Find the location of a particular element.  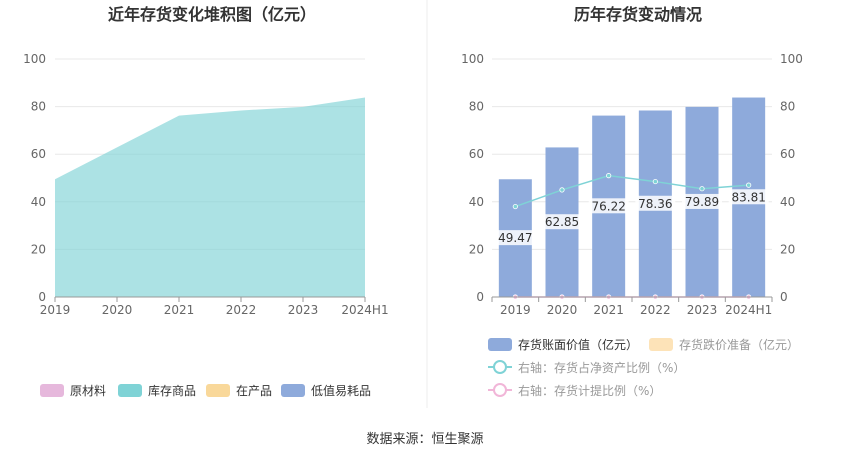

left-y-tick-label: 0 is located at coordinates (42, 297).